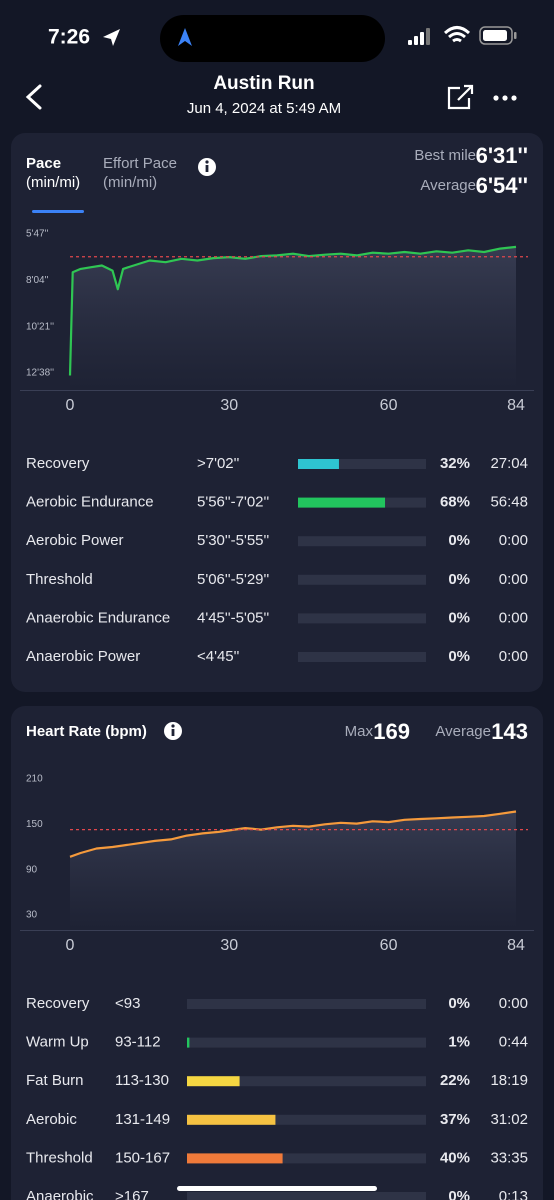  Describe the element at coordinates (70, 405) in the screenshot. I see `x-tick-label: 0` at that location.